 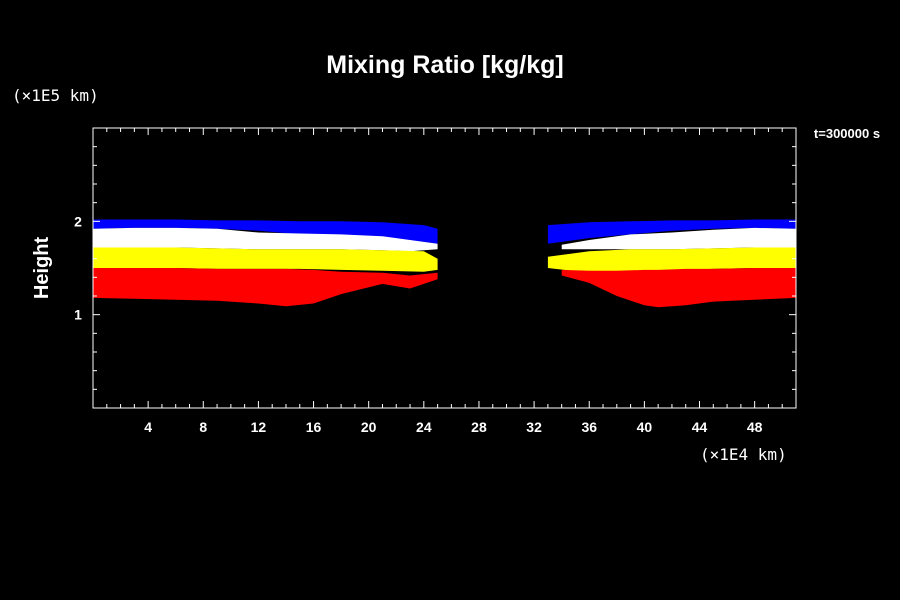 What do you see at coordinates (479, 427) in the screenshot?
I see `x-tick-label: 28` at bounding box center [479, 427].